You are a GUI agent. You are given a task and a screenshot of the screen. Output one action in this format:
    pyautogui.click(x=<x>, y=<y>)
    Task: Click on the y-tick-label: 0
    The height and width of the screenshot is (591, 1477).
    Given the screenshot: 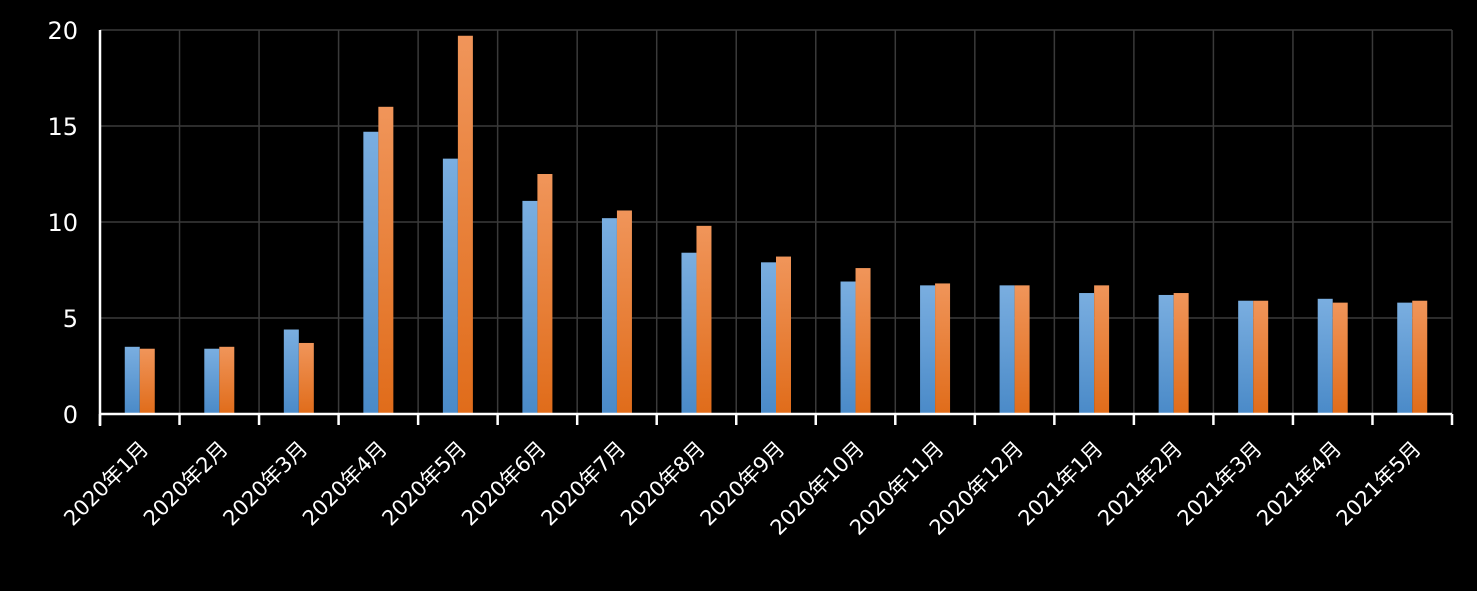 What is the action you would take?
    pyautogui.click(x=70, y=415)
    